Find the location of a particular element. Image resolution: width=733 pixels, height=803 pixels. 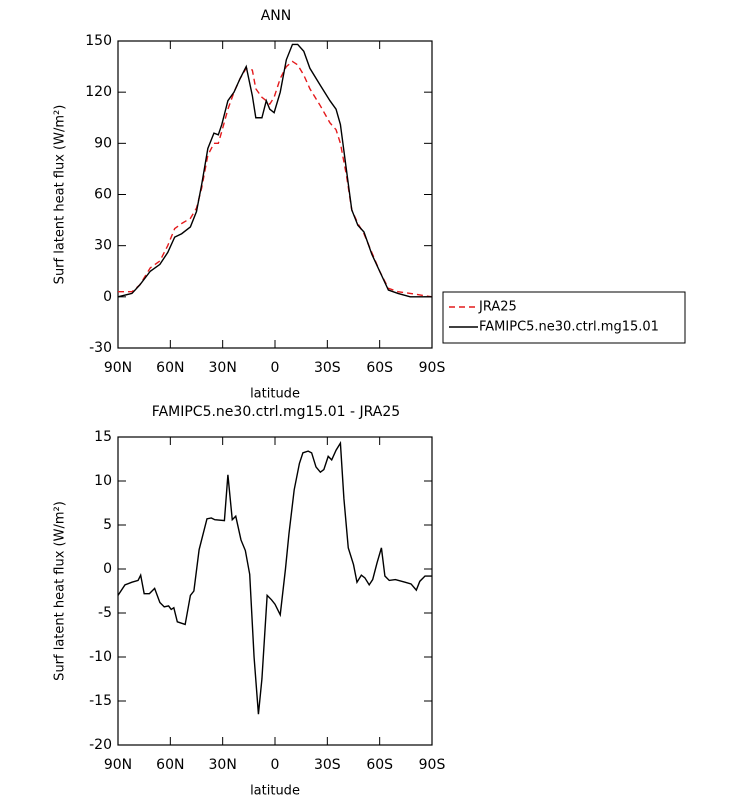

legend-label: JRA25 is located at coordinates (497, 307).